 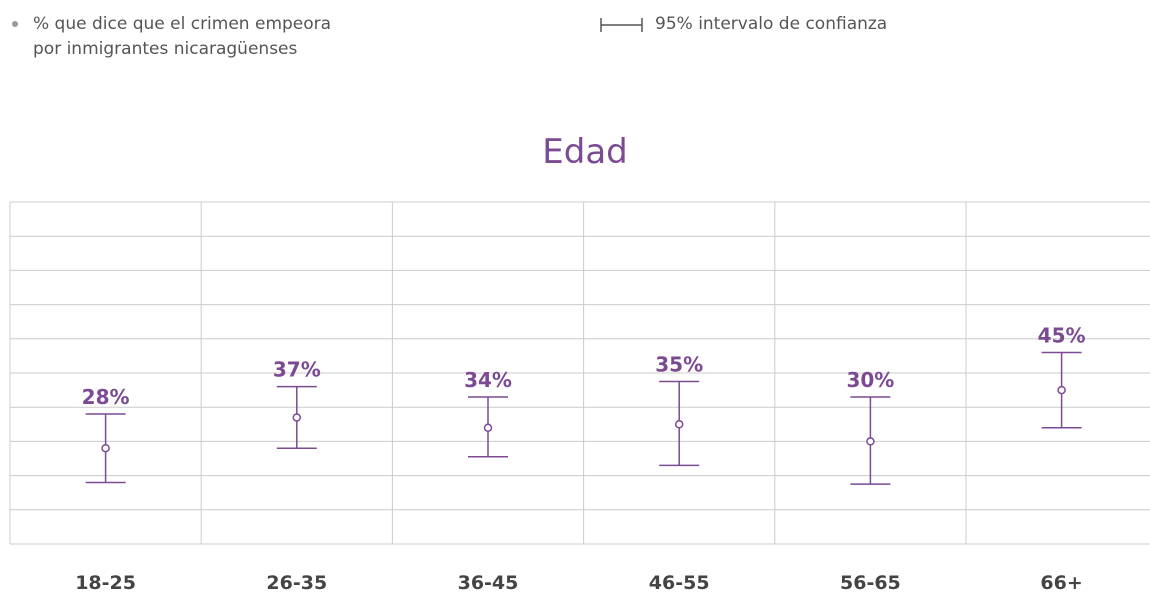 I want to click on value-label: 37%, so click(x=297, y=370).